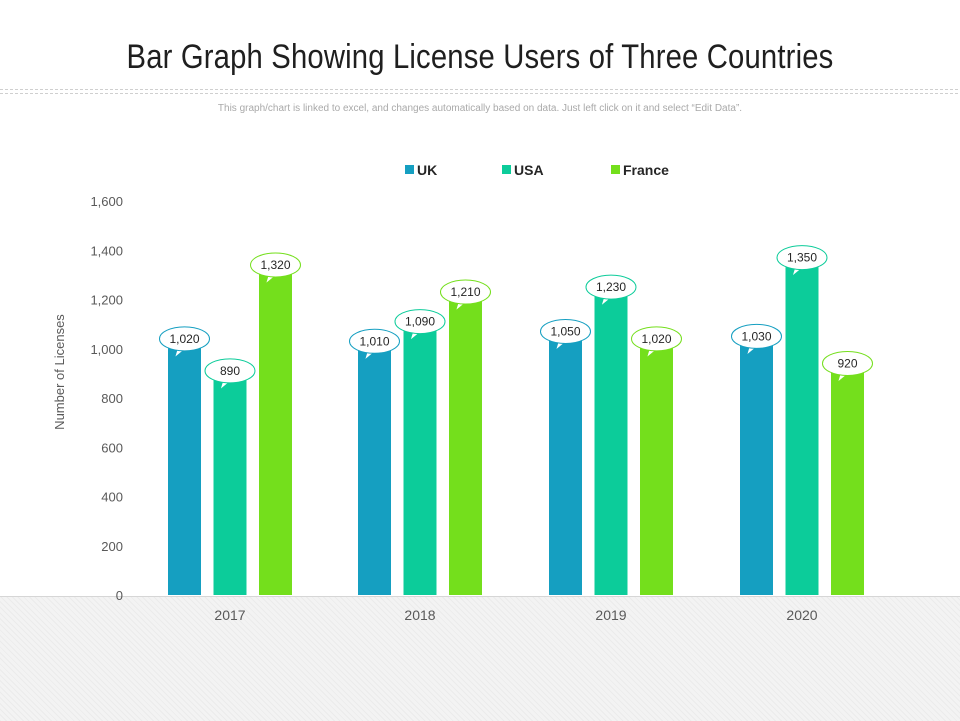 The height and width of the screenshot is (721, 960). Describe the element at coordinates (374, 470) in the screenshot. I see `bar-uk-2018` at that location.